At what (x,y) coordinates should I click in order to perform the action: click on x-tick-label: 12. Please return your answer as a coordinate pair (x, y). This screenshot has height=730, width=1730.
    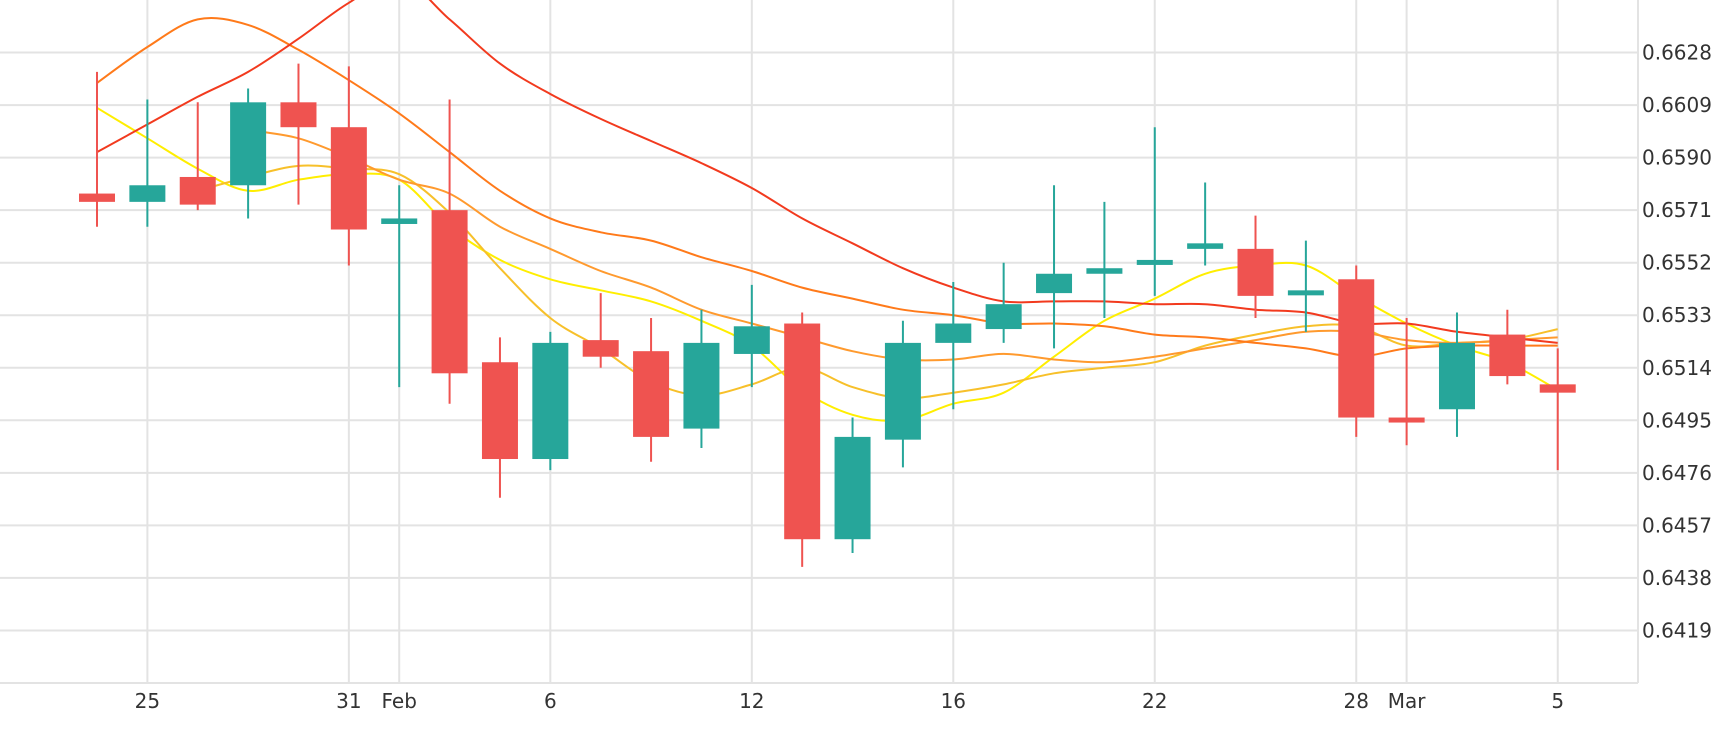
    Looking at the image, I should click on (751, 701).